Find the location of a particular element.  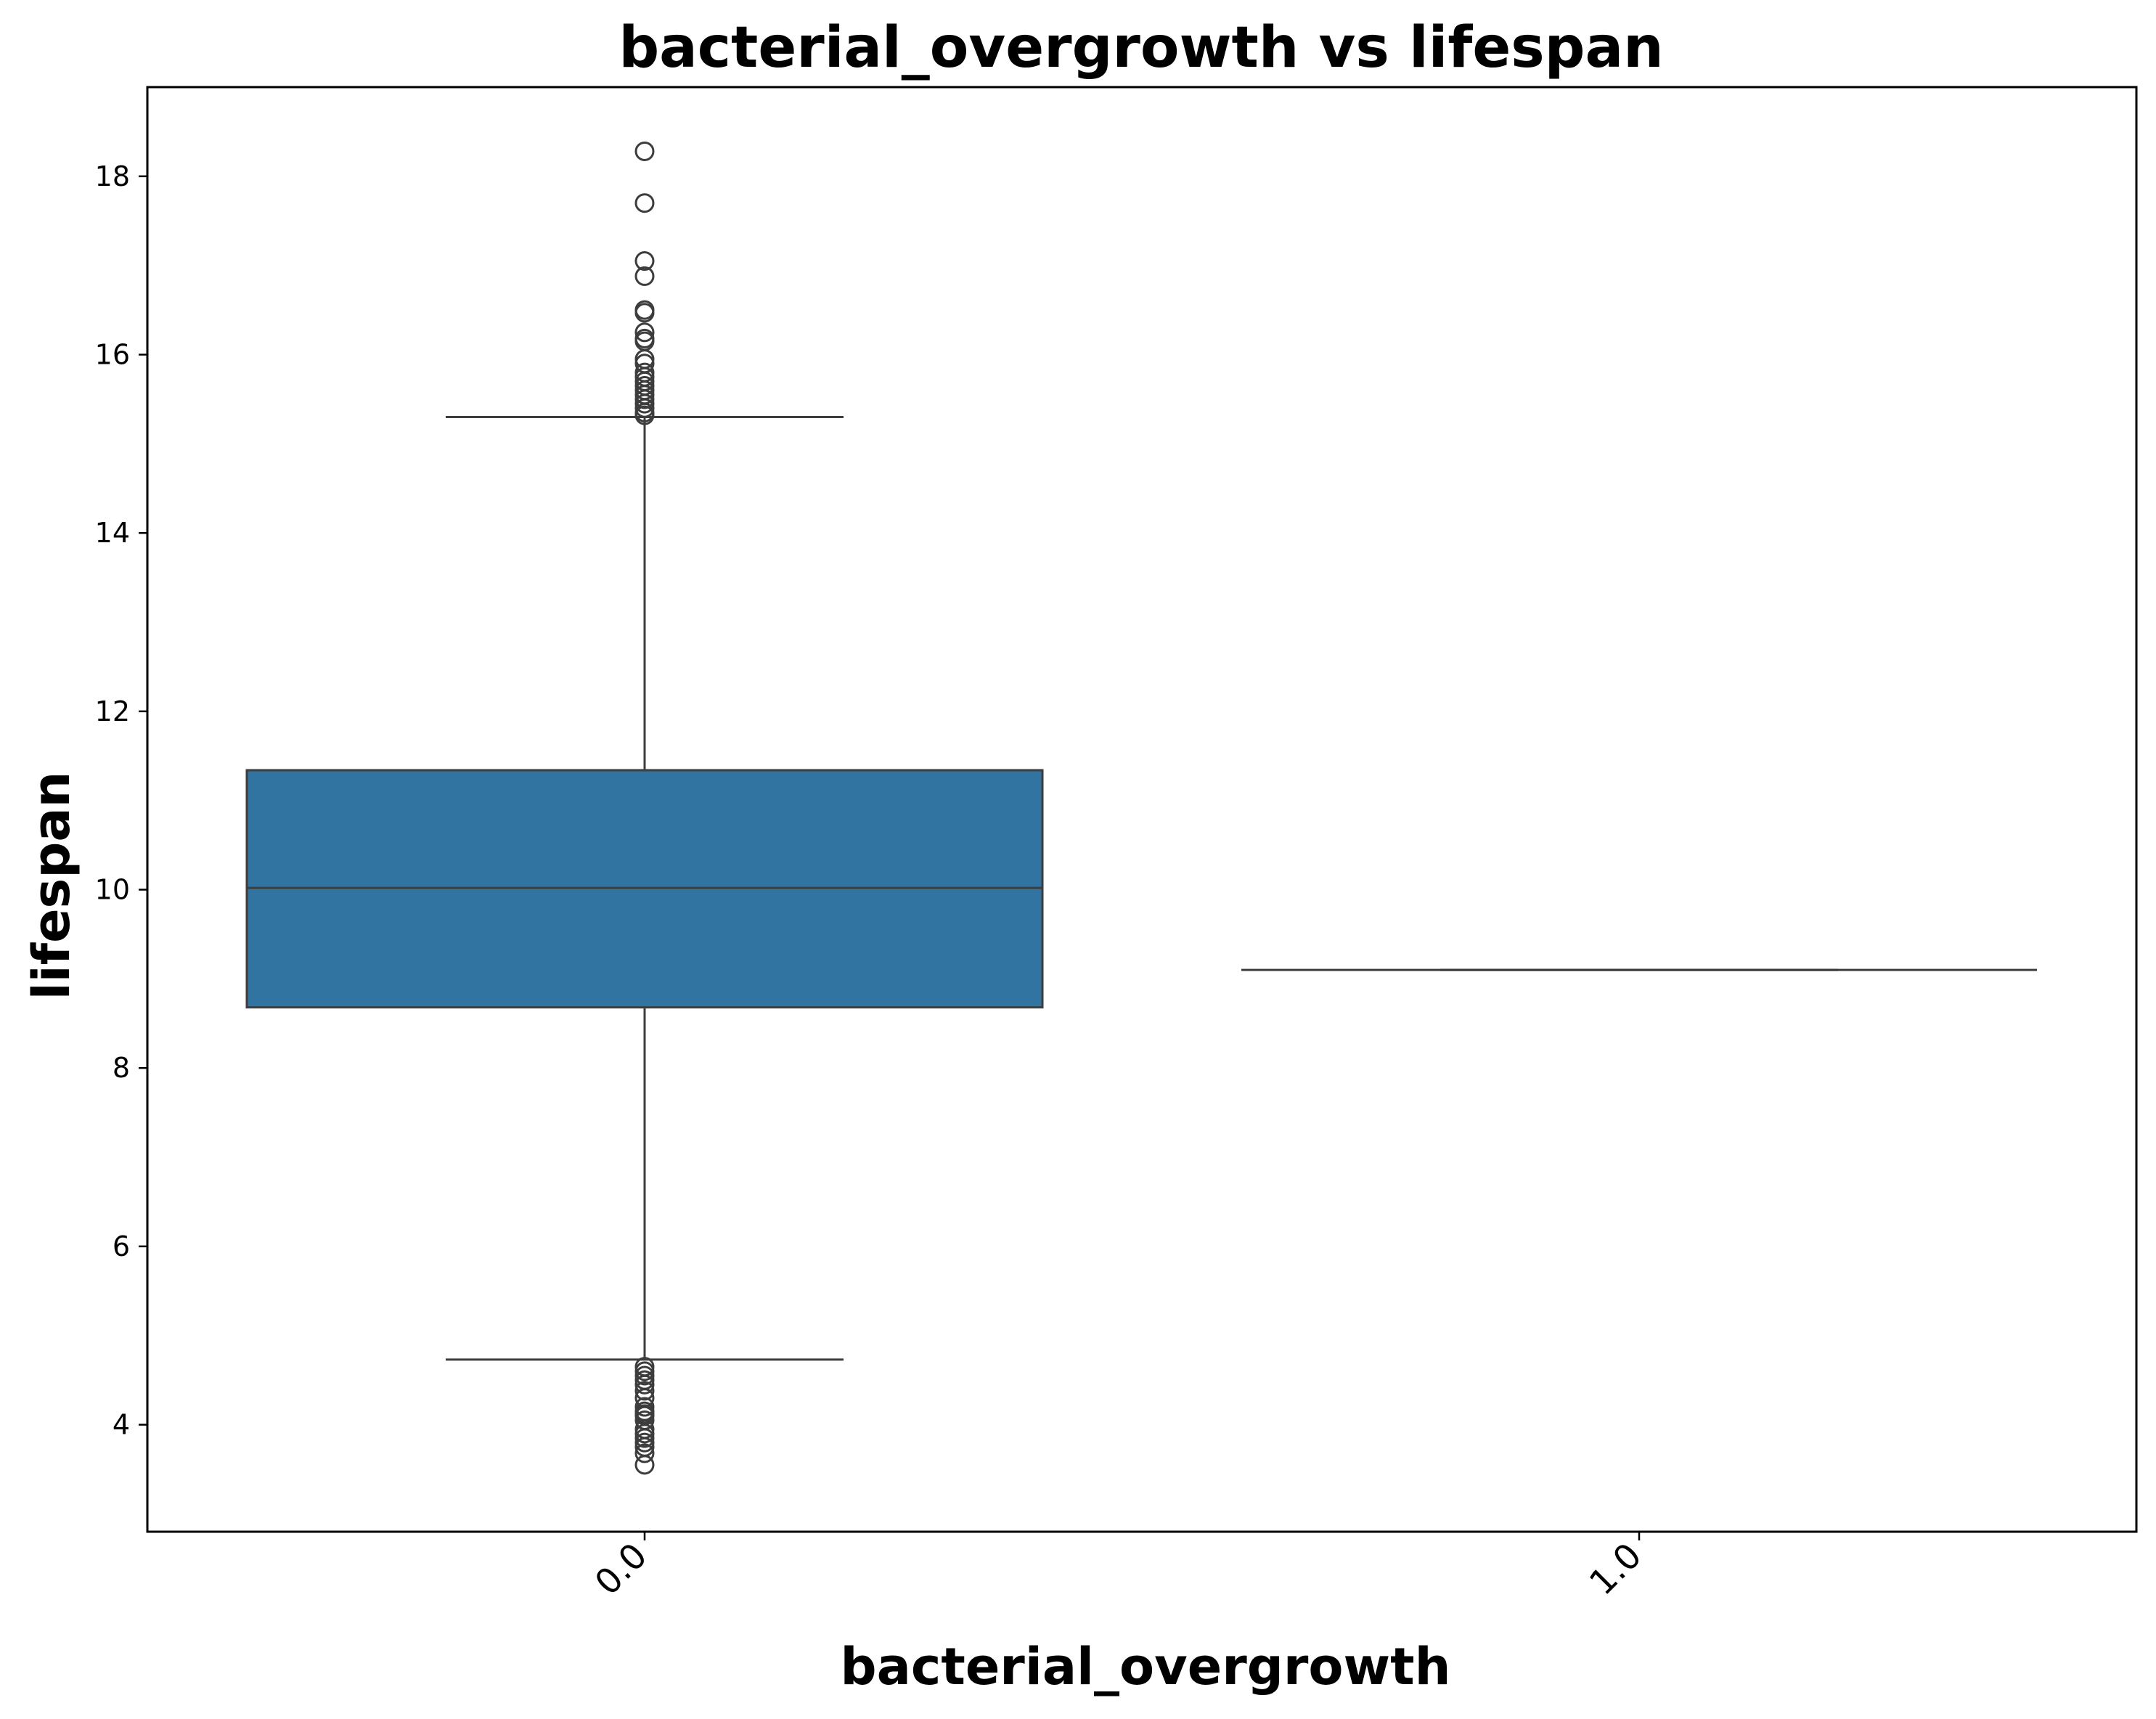

x-tick-label: 1.0 is located at coordinates (1616, 1569).